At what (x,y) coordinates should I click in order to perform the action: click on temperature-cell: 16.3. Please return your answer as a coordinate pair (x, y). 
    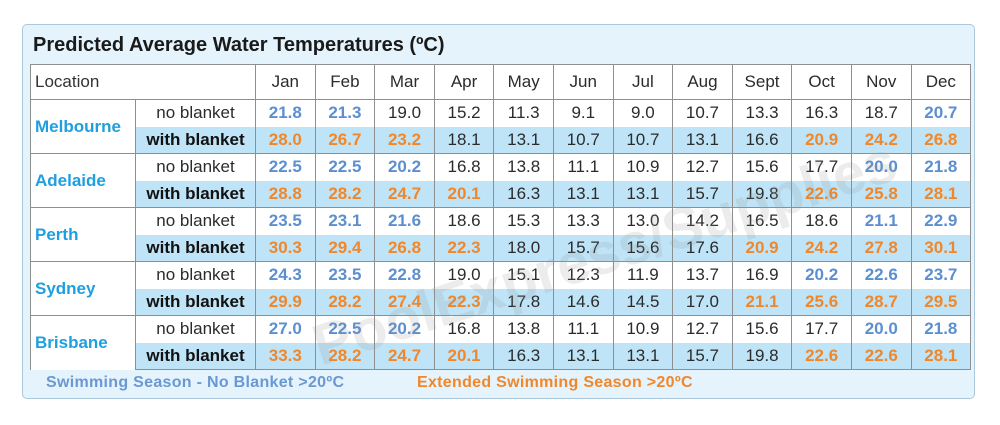
    Looking at the image, I should click on (523, 194).